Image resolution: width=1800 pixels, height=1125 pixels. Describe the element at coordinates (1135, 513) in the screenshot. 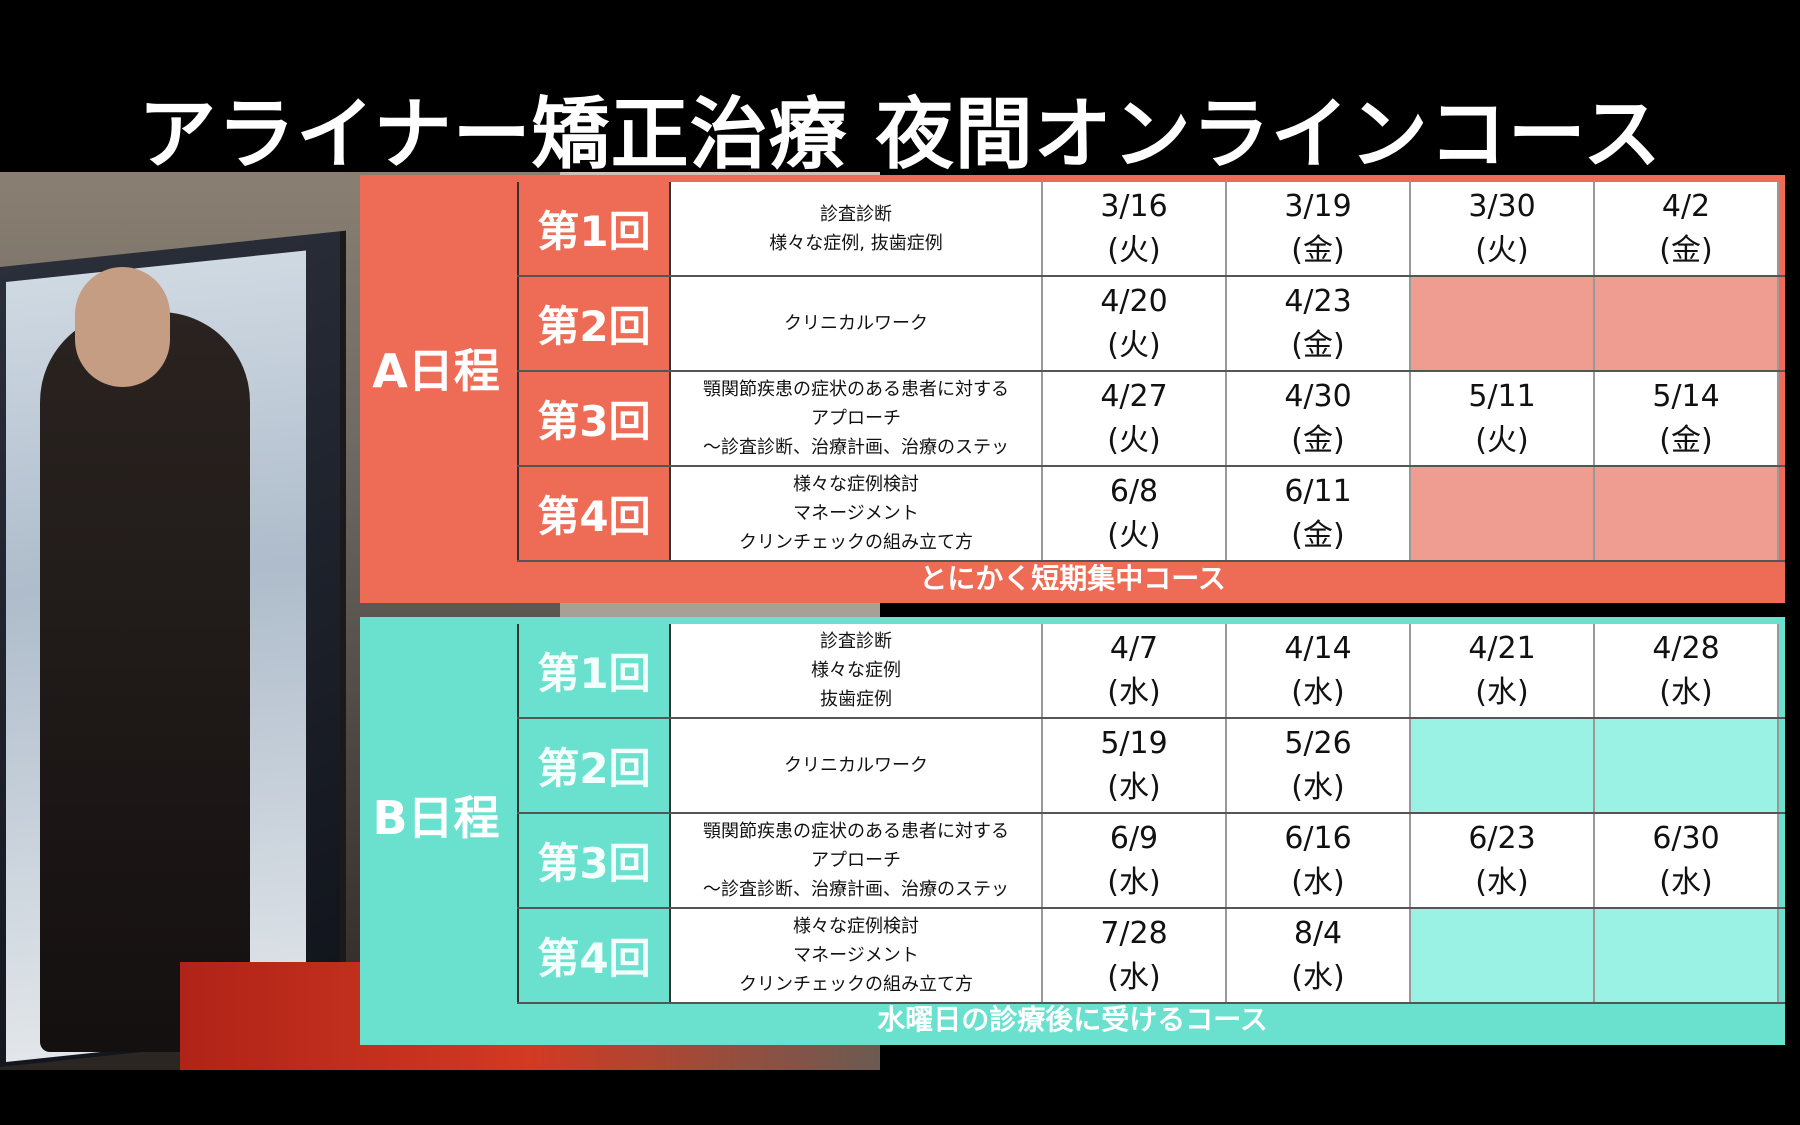

I see `date-cell: 6/8 (火)` at that location.